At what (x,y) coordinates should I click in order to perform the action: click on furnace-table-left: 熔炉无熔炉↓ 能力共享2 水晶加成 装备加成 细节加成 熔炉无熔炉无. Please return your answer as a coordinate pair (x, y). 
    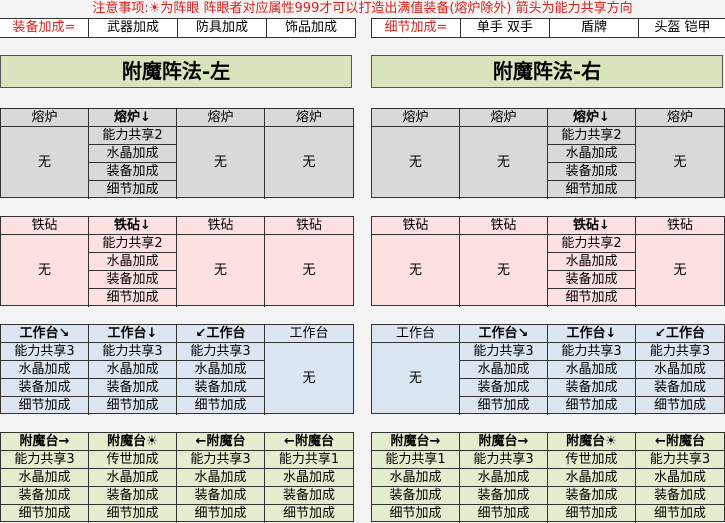
    Looking at the image, I should click on (177, 153).